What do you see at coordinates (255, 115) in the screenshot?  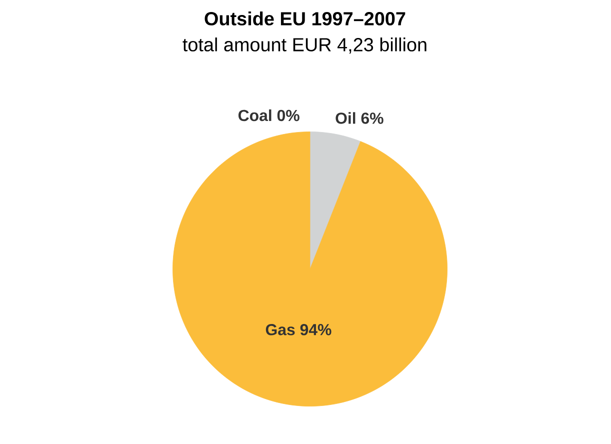 I see `category-label: Coal` at bounding box center [255, 115].